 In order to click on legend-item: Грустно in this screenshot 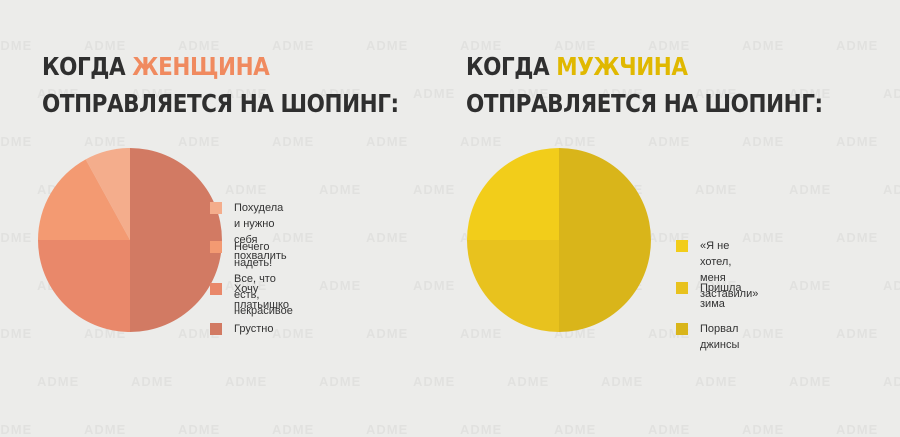, I will do `click(241, 329)`.